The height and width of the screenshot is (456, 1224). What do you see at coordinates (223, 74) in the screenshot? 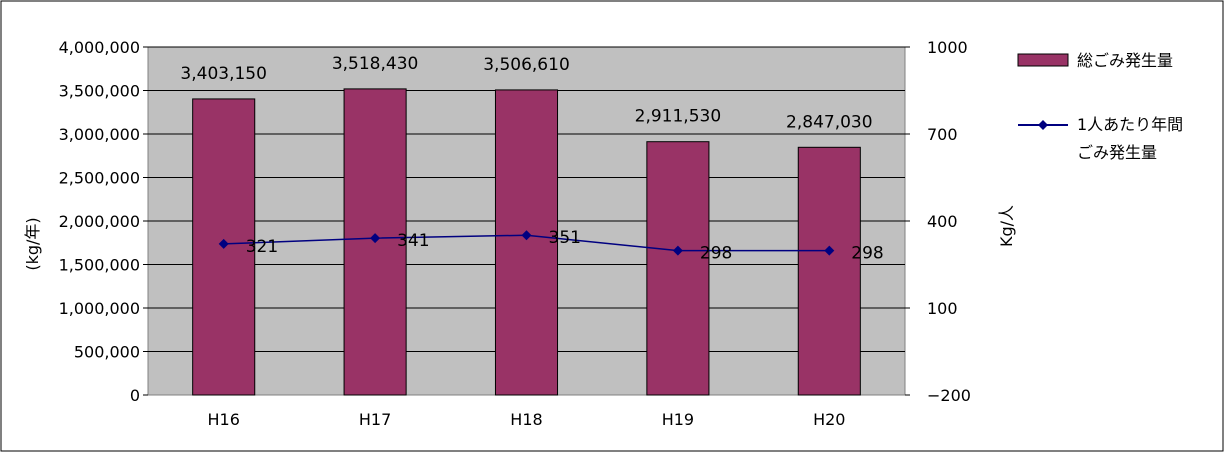
I see `bar-value-label: 3,403,150` at bounding box center [223, 74].